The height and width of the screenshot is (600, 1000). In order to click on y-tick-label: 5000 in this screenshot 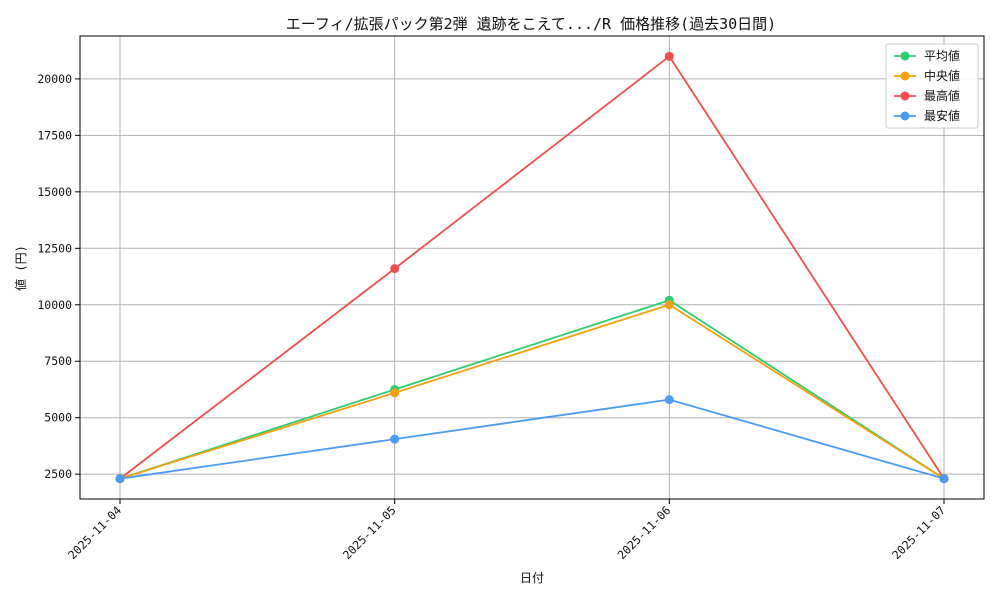, I will do `click(58, 418)`.